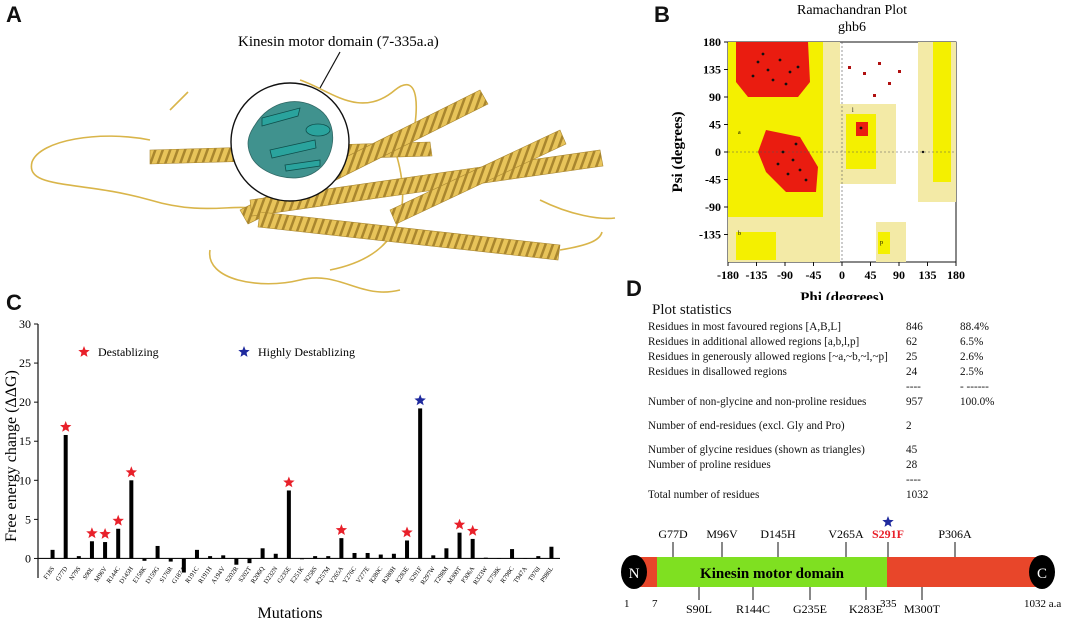 The width and height of the screenshot is (1065, 622). I want to click on mutation-label-M300T: M300T, so click(922, 609).